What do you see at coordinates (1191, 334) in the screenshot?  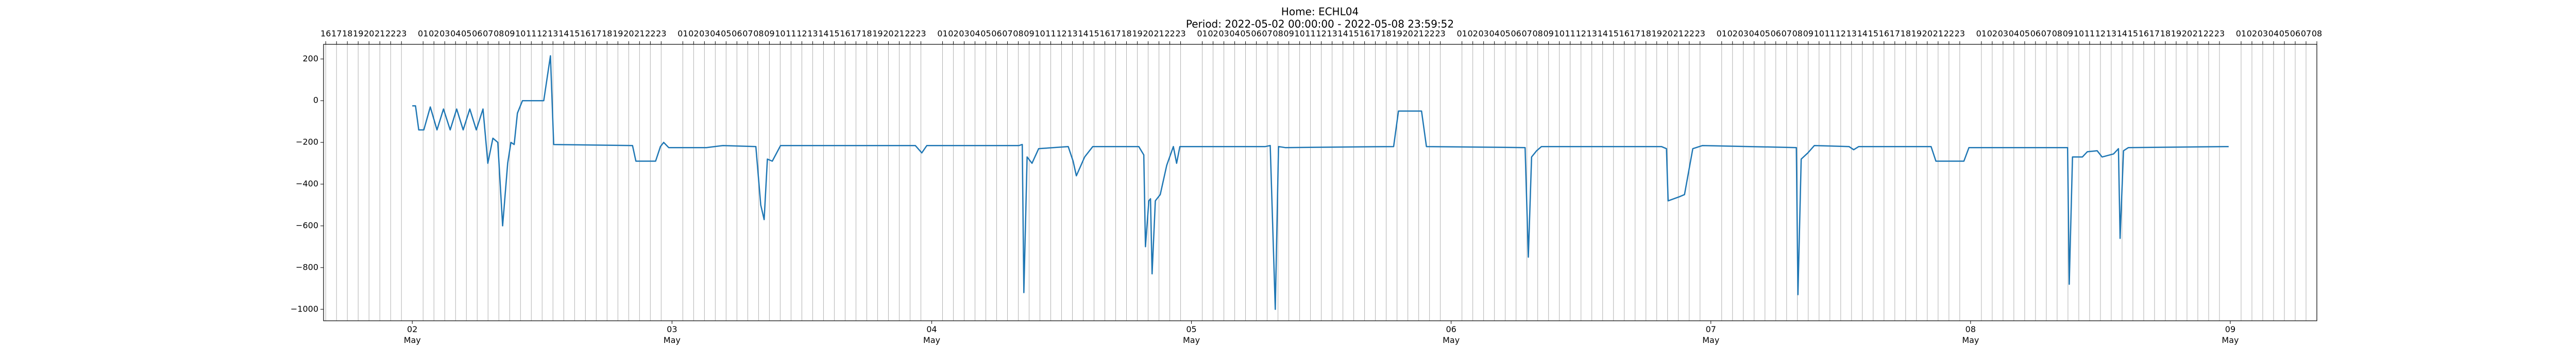 I see `x-tick-label: 05 May` at bounding box center [1191, 334].